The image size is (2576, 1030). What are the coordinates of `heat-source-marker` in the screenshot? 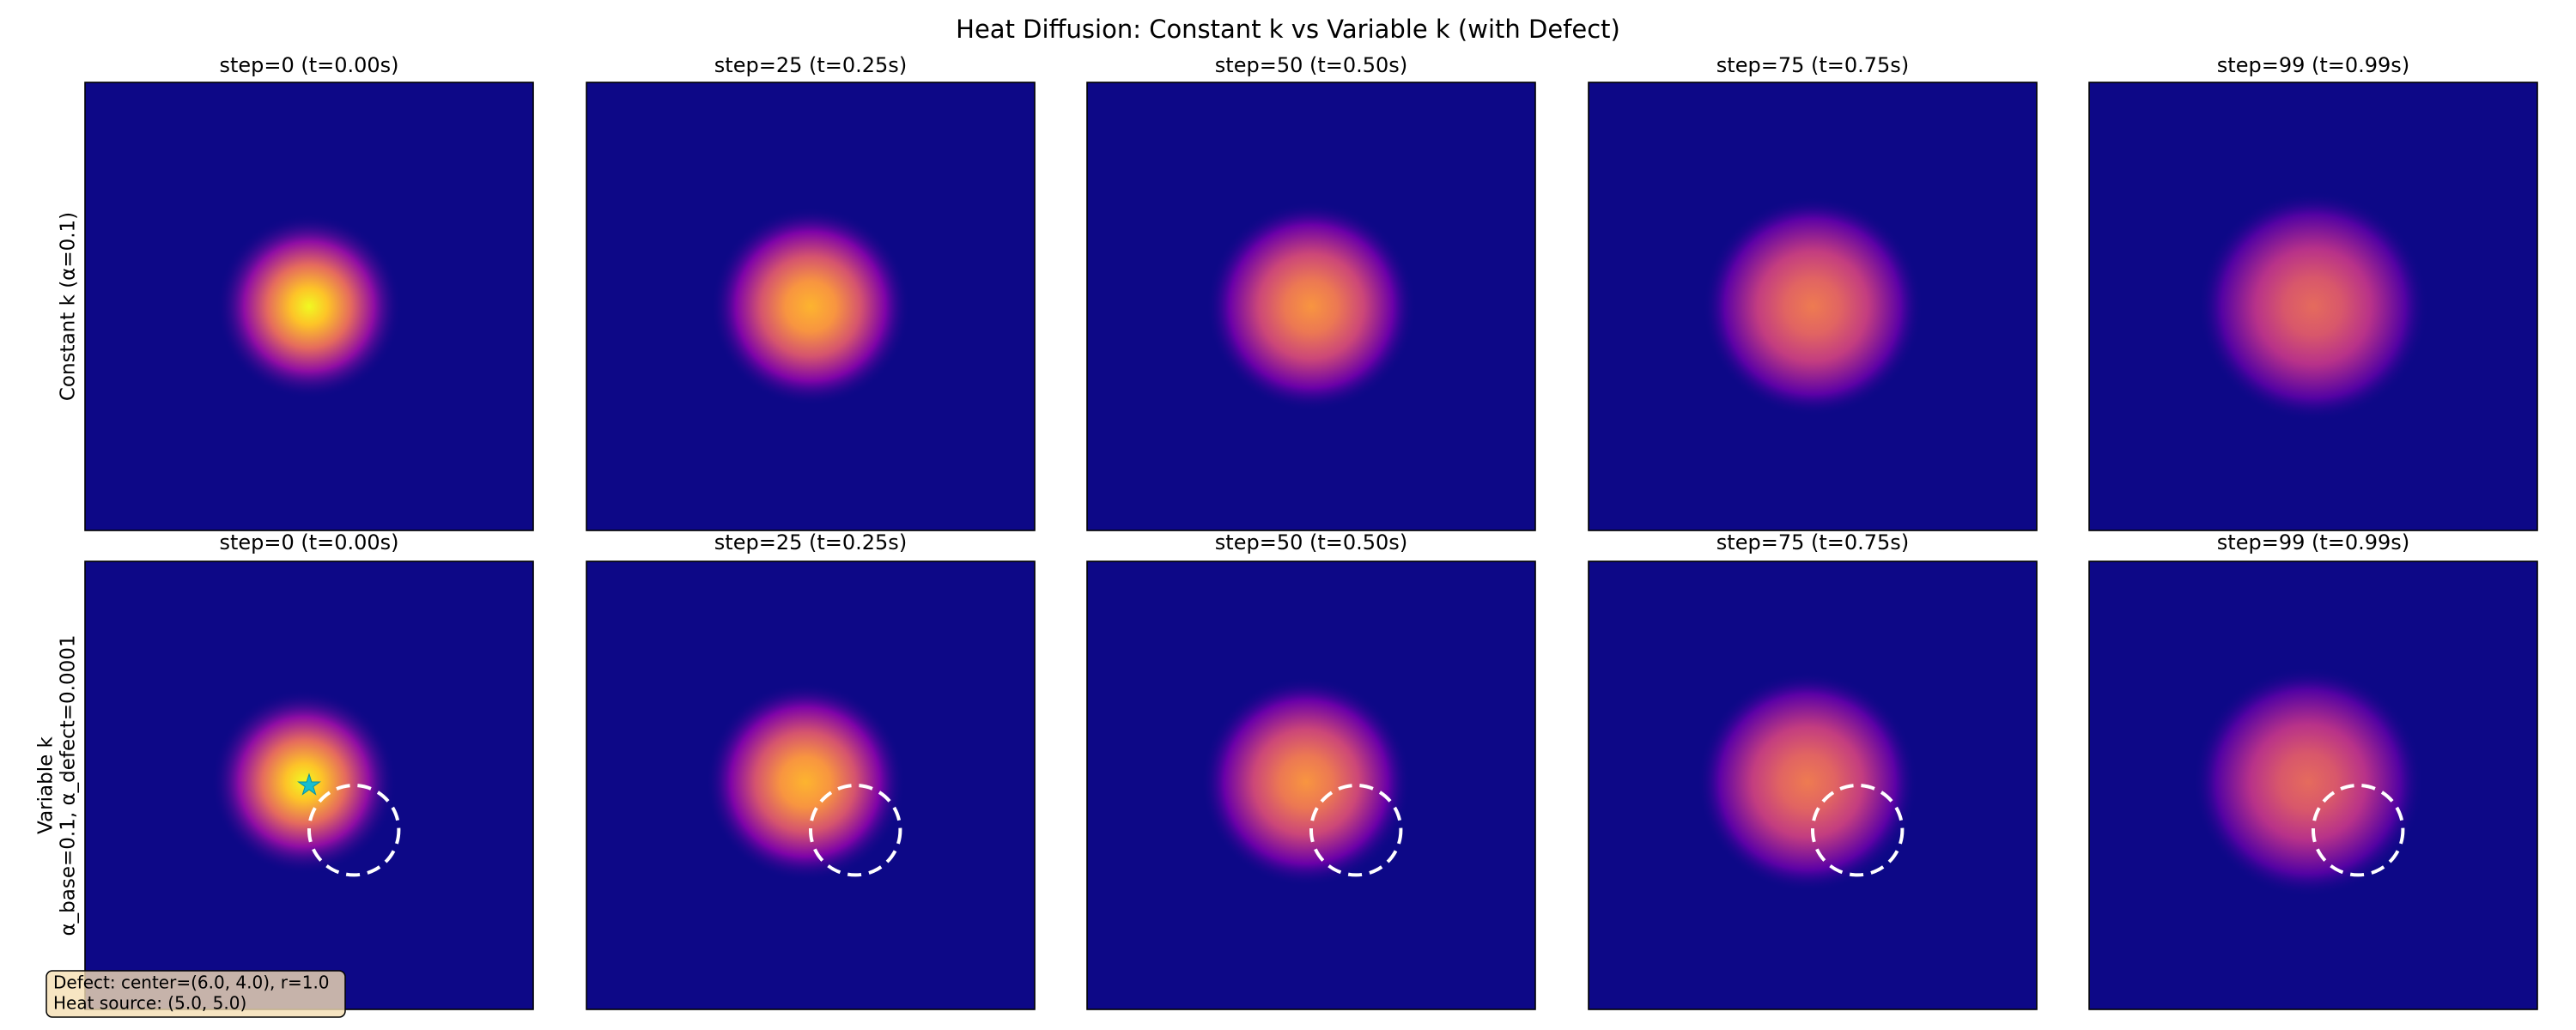 It's located at (309, 784).